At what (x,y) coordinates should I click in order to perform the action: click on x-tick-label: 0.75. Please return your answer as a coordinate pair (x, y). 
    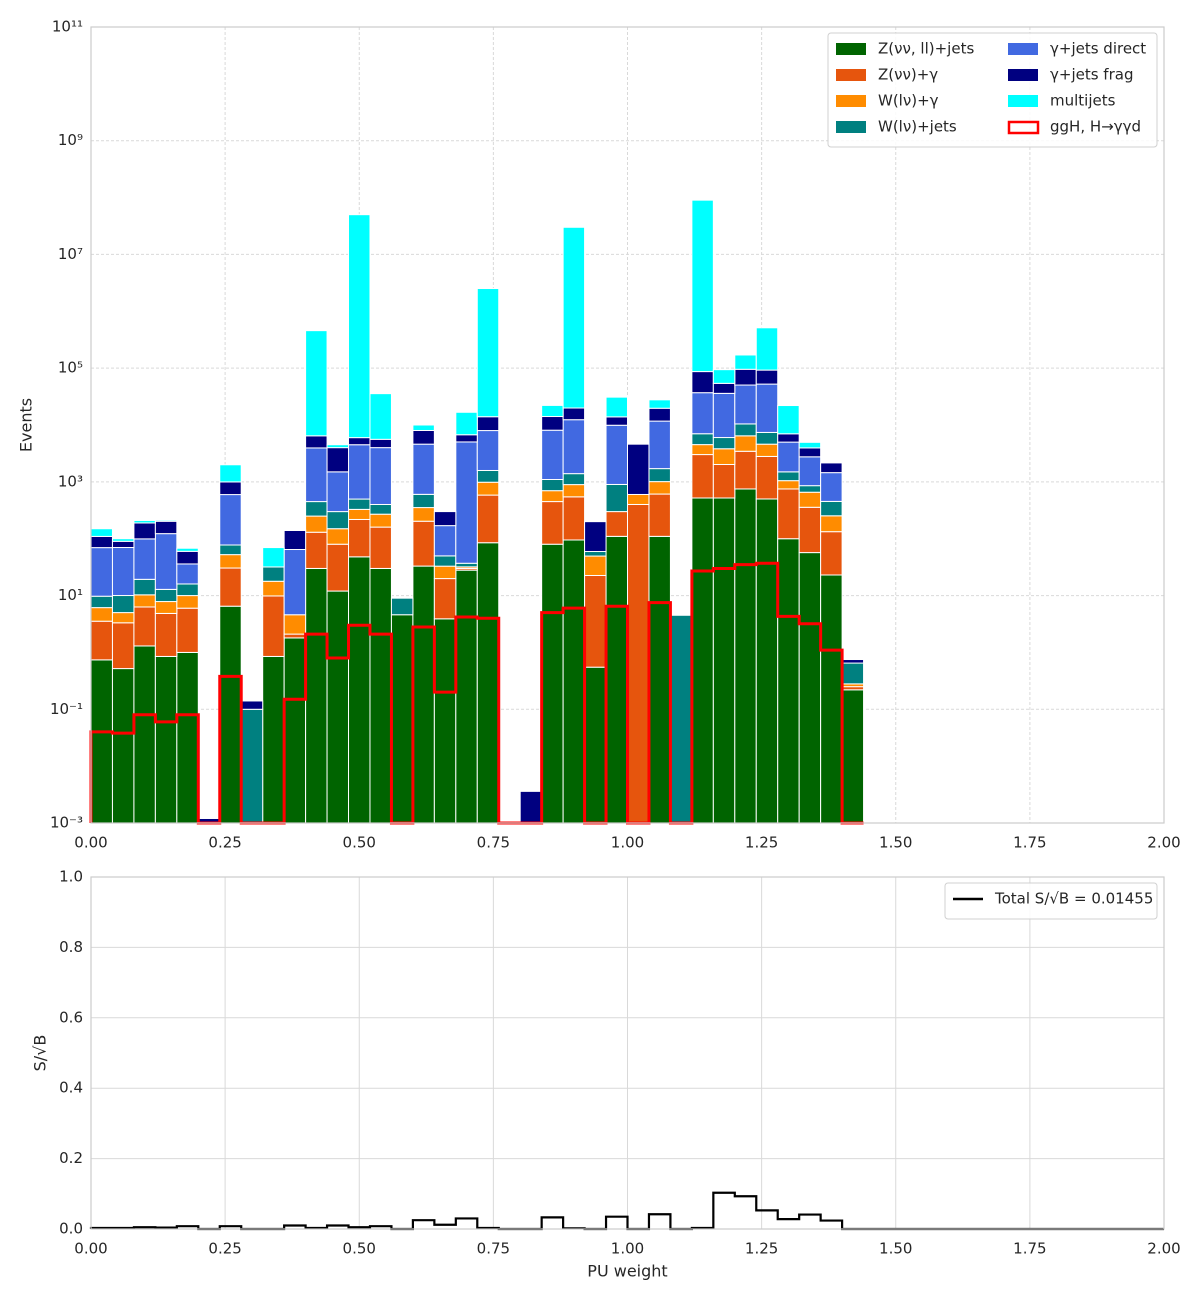
    Looking at the image, I should click on (493, 843).